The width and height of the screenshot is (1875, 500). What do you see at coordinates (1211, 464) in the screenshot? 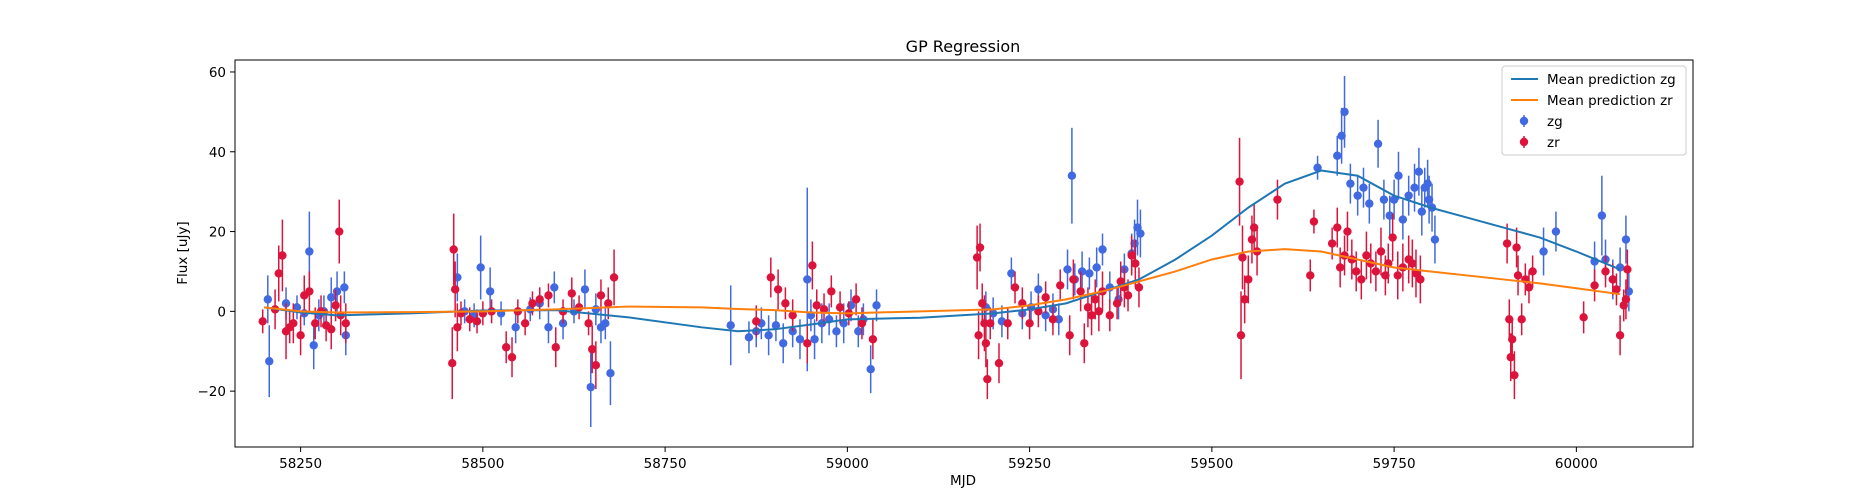
I see `x-tick-label: 59500` at bounding box center [1211, 464].